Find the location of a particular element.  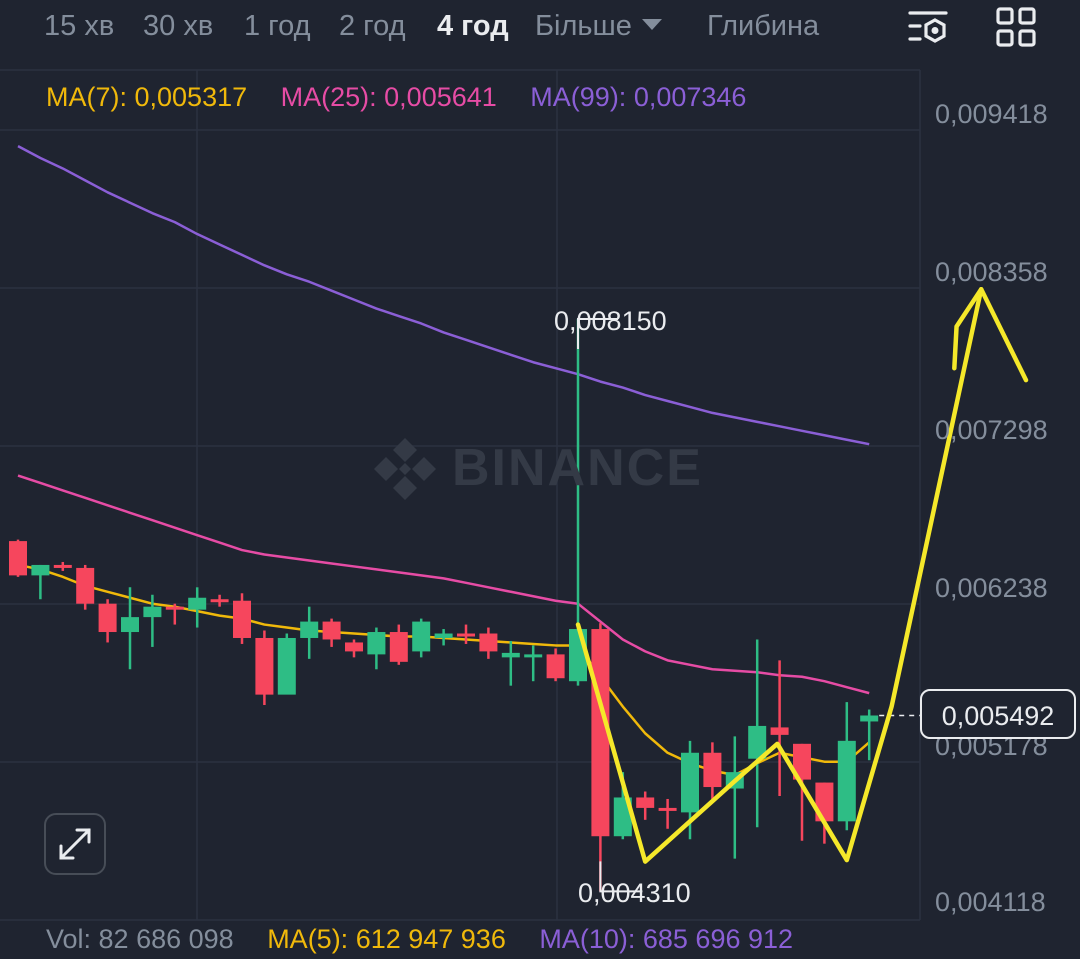

ma7-value: MA(7): 0,005317 is located at coordinates (147, 97).